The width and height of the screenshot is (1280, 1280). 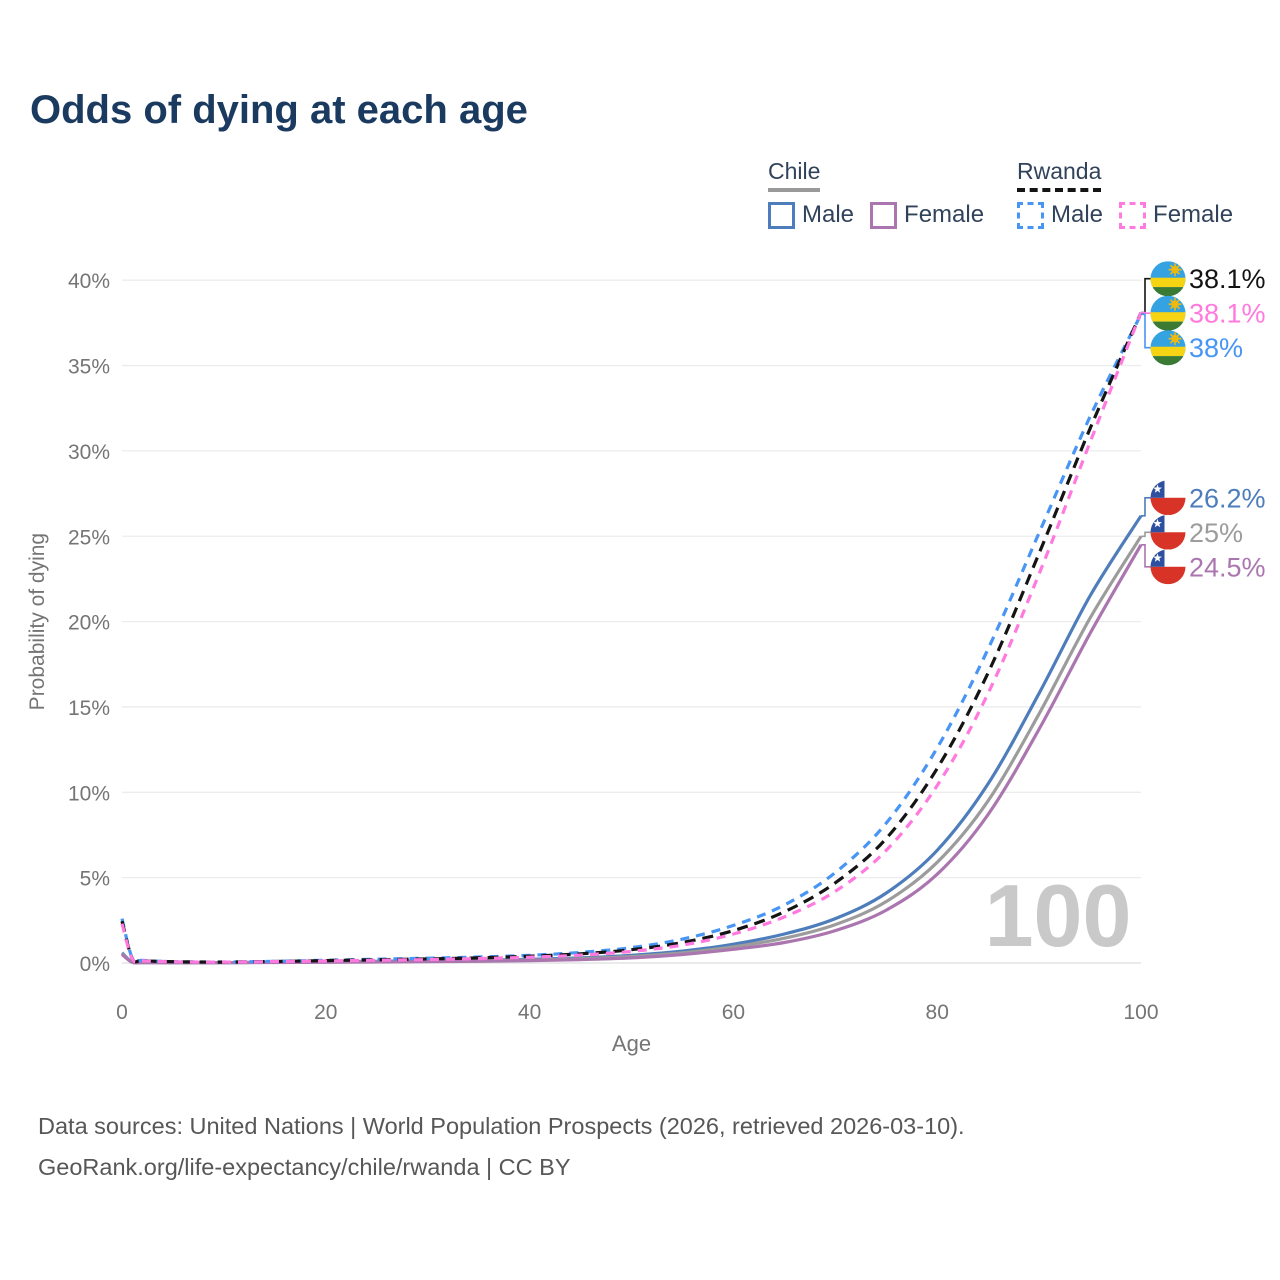 I want to click on chile-female-swatch-icon, so click(x=884, y=215).